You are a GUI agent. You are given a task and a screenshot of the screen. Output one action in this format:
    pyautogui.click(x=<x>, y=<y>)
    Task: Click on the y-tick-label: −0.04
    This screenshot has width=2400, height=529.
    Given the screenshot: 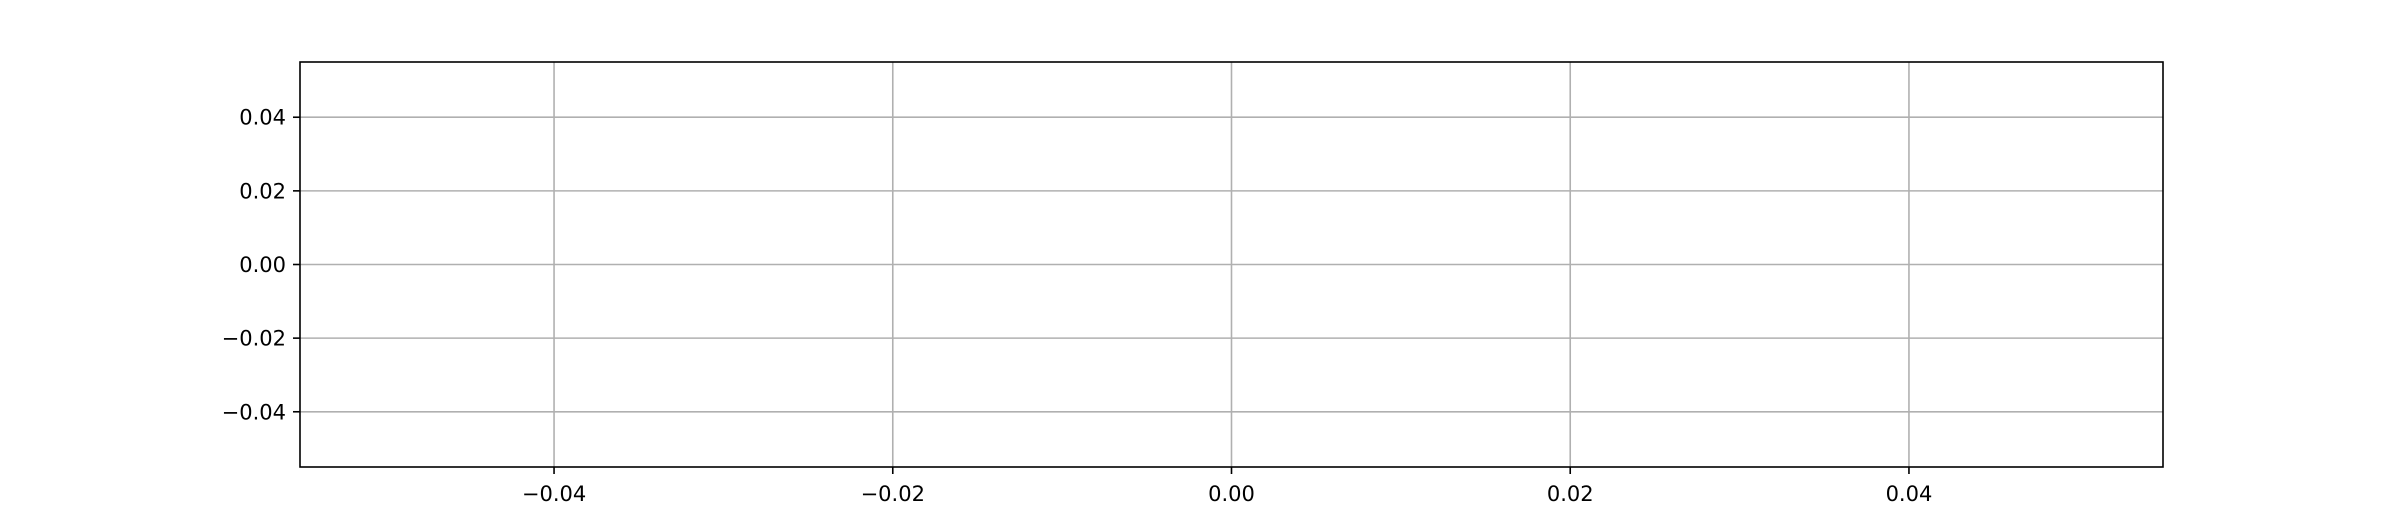 What is the action you would take?
    pyautogui.click(x=254, y=412)
    